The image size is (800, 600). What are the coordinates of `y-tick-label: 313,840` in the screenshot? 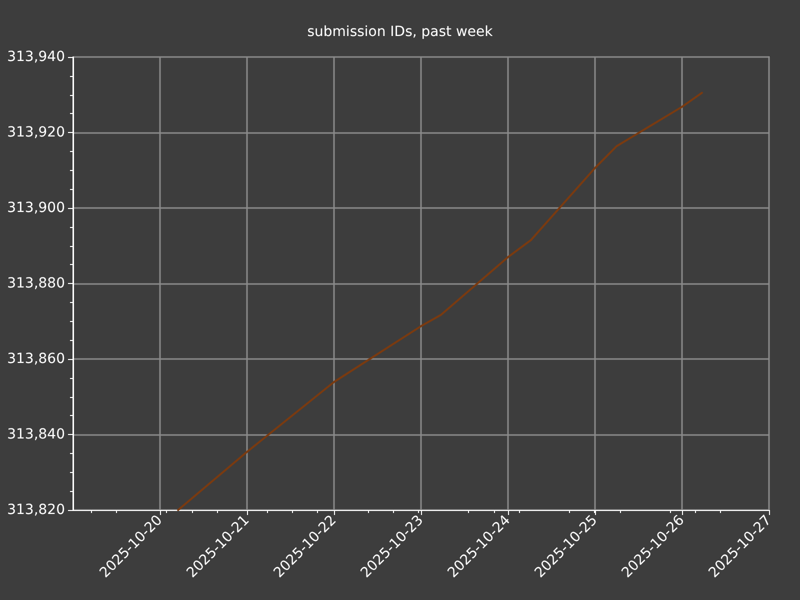 It's located at (36, 434).